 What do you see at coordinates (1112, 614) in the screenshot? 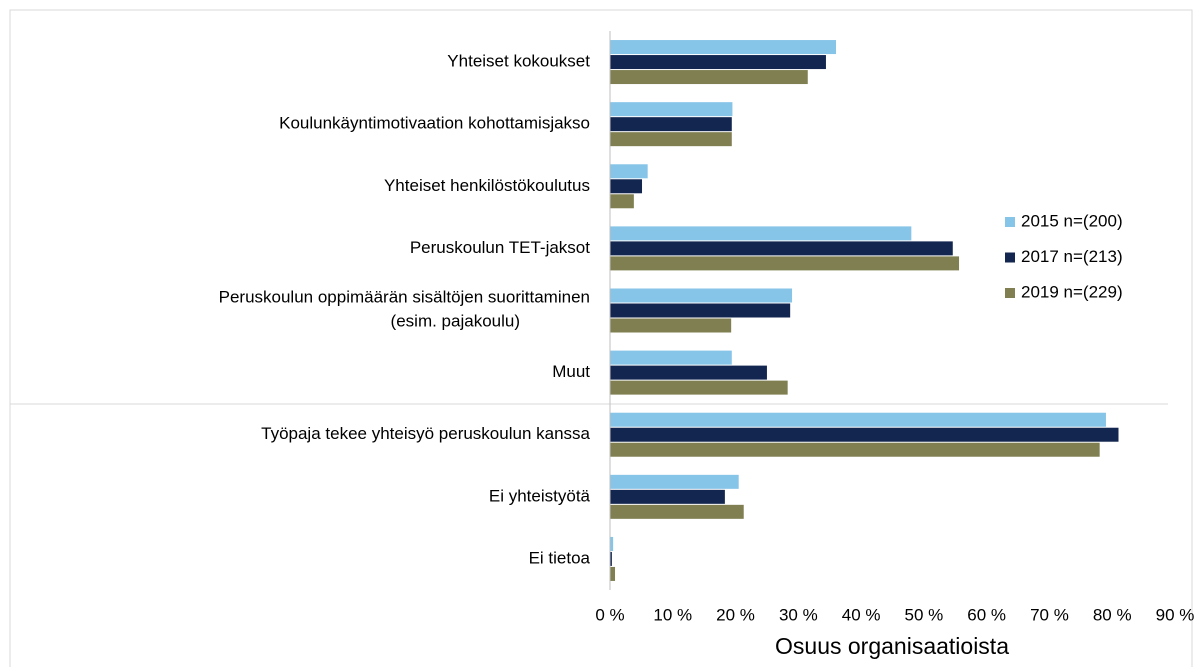
I see `x-tick-label: 80 %` at bounding box center [1112, 614].